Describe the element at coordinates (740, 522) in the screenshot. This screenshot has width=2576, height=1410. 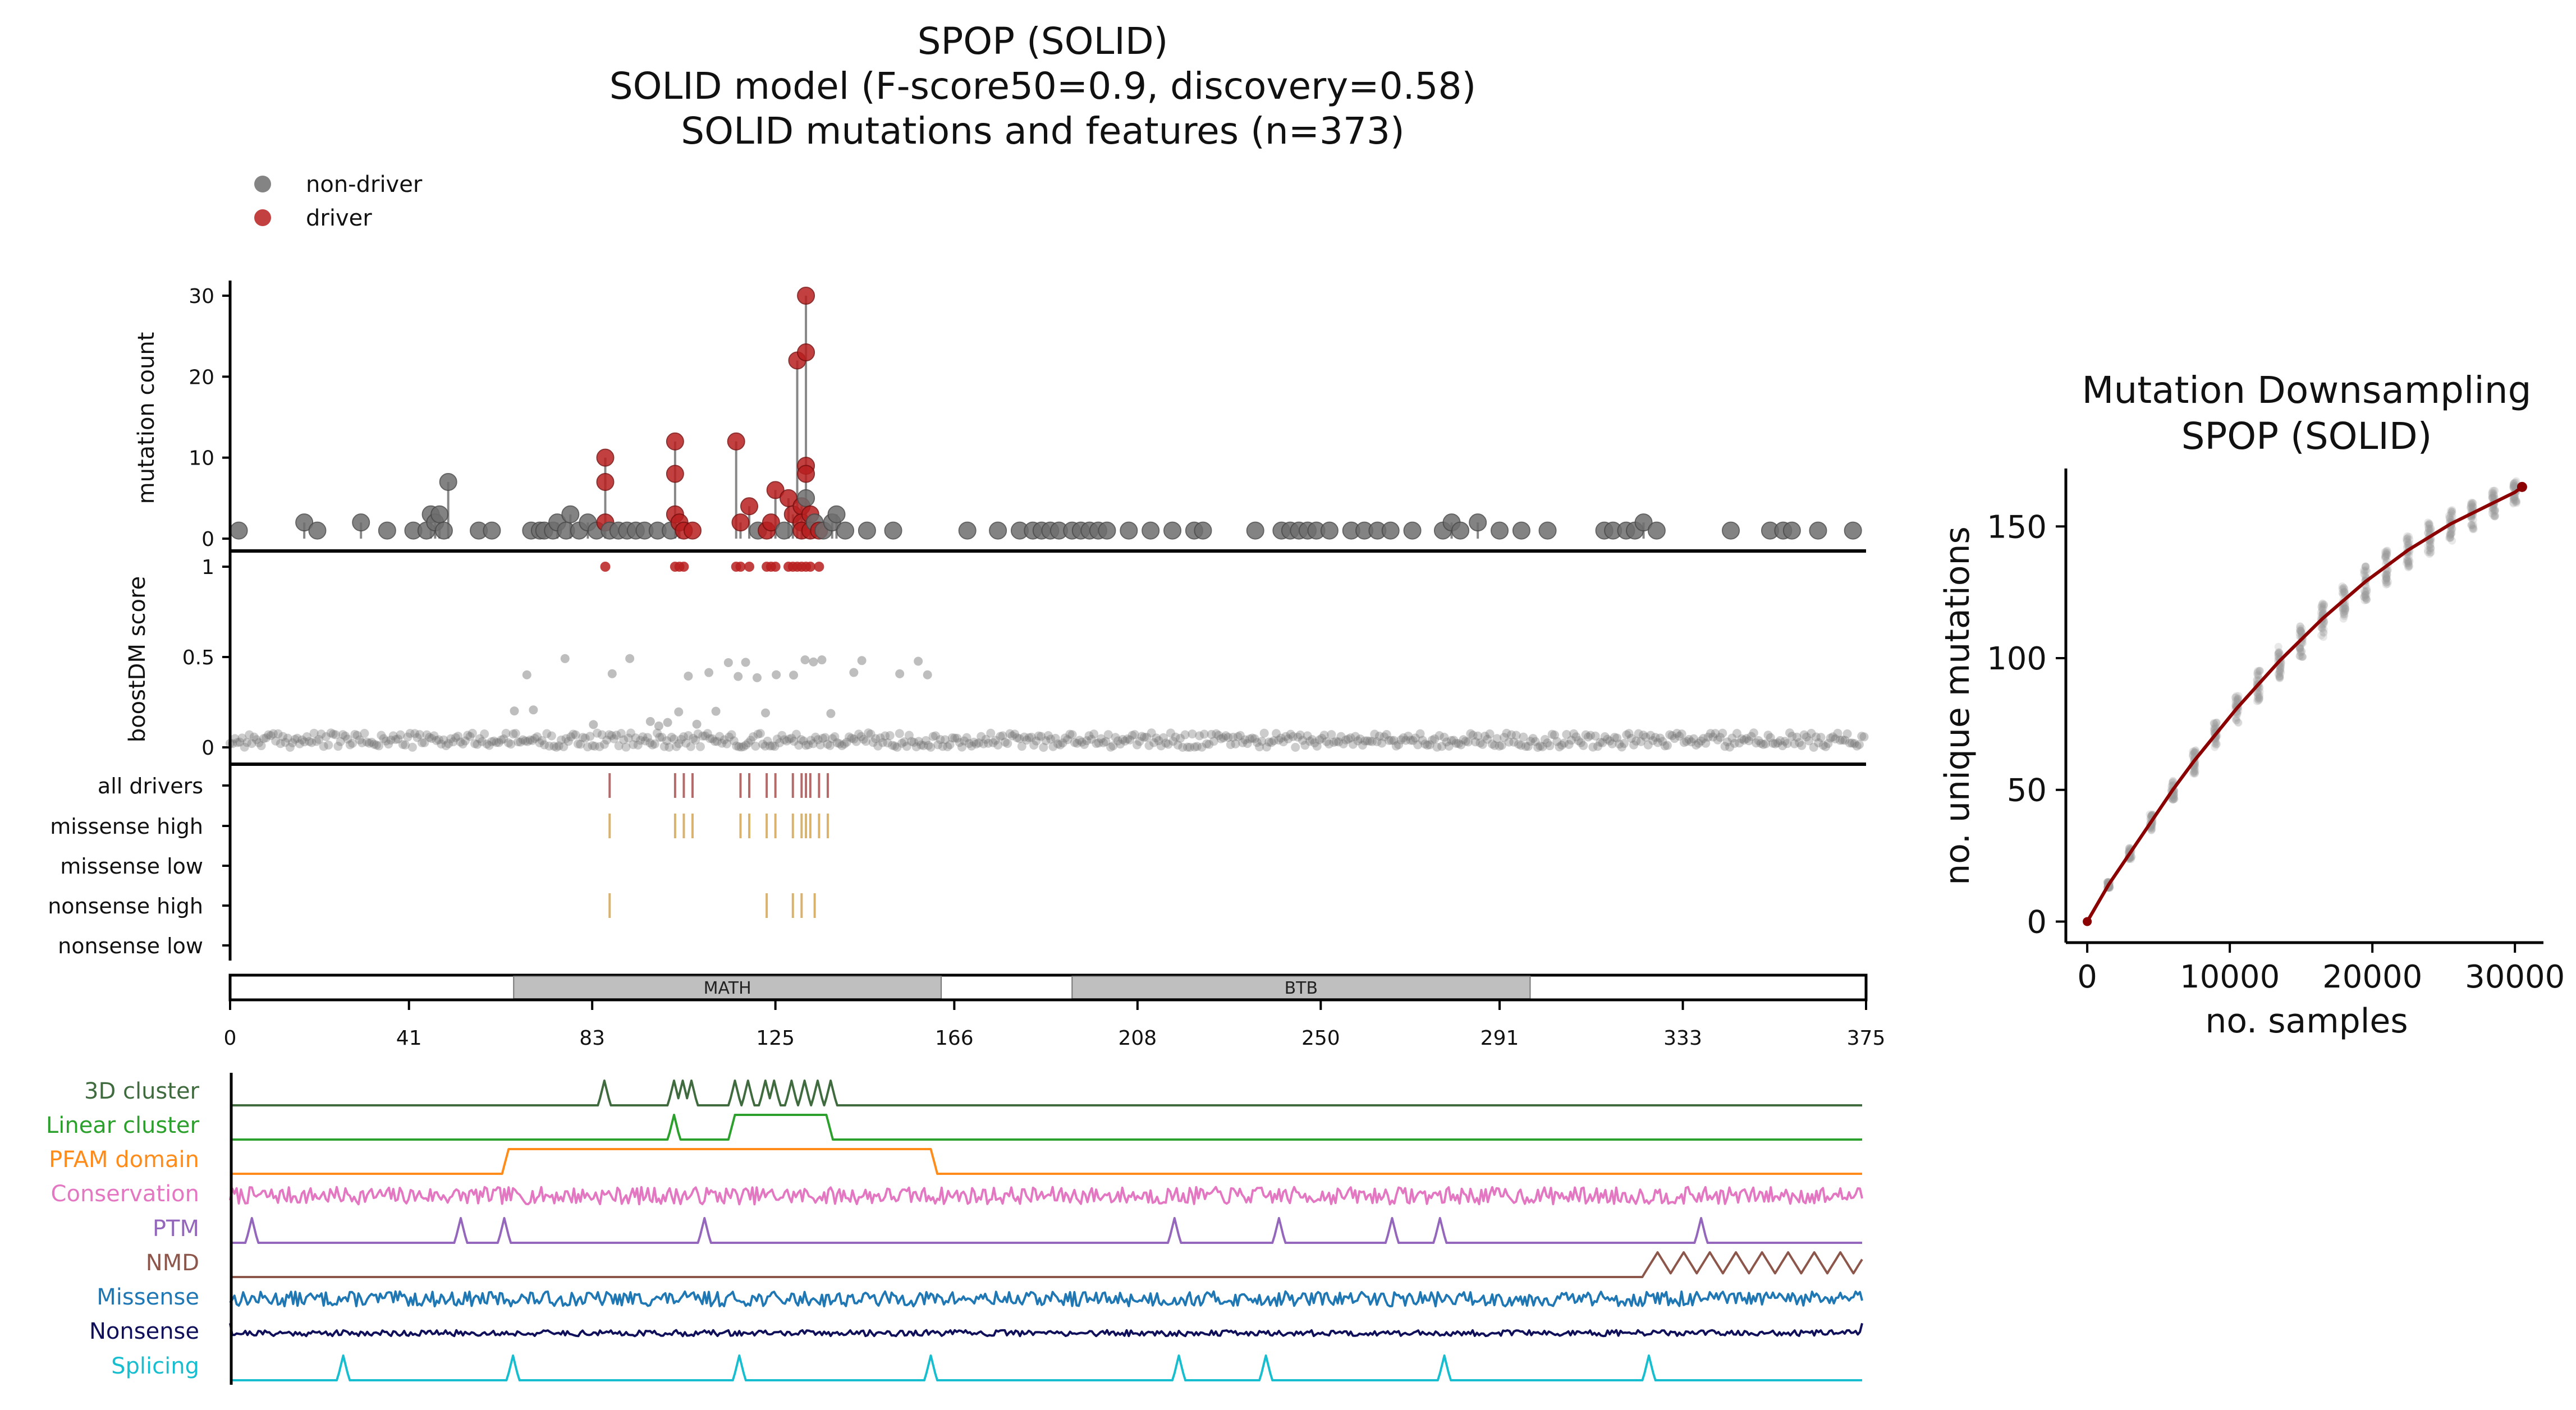
I see `driver-mutation-point` at that location.